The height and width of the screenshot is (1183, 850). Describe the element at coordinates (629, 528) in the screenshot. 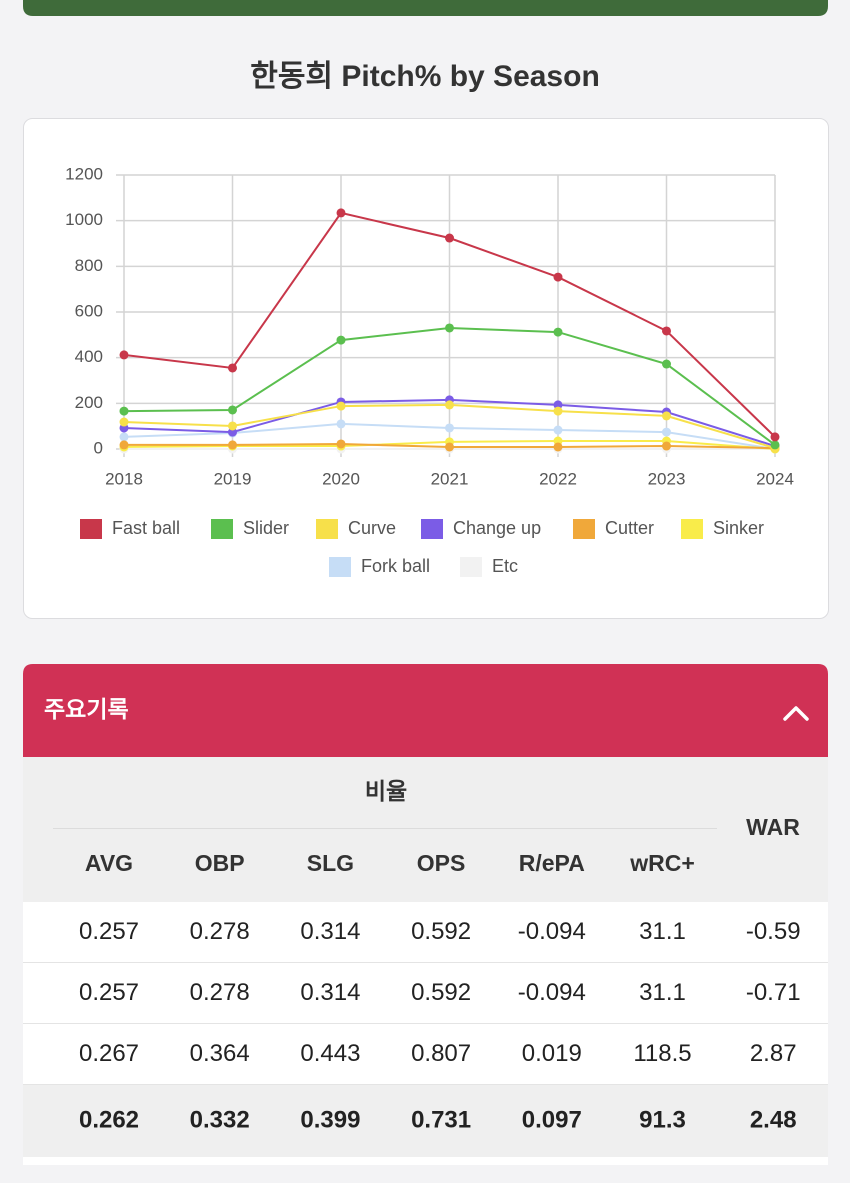

I see `legend-label: Cutter` at that location.